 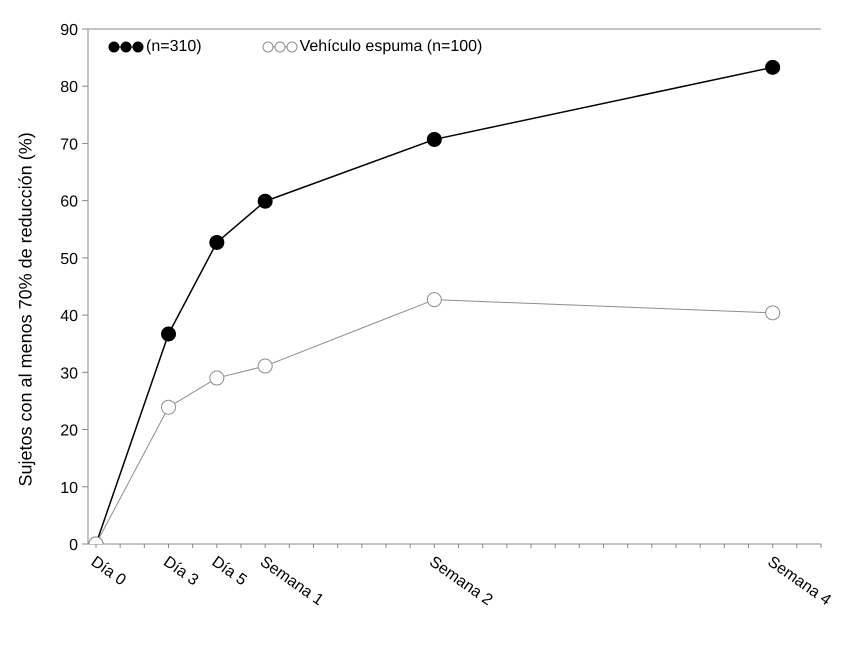 I want to click on y-axis-title: Sujetos con al menos 70% de reducción (%), so click(x=25, y=309).